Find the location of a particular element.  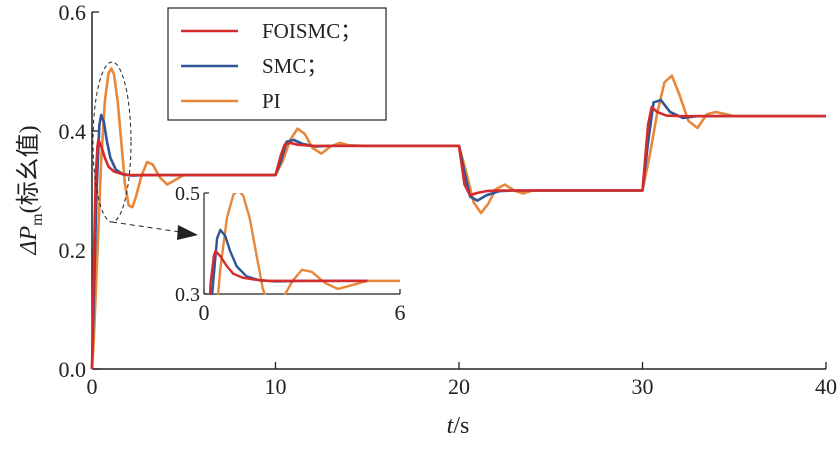

y-ticks: 0.0 0.2 0.4 0.6 is located at coordinates (79, 191).